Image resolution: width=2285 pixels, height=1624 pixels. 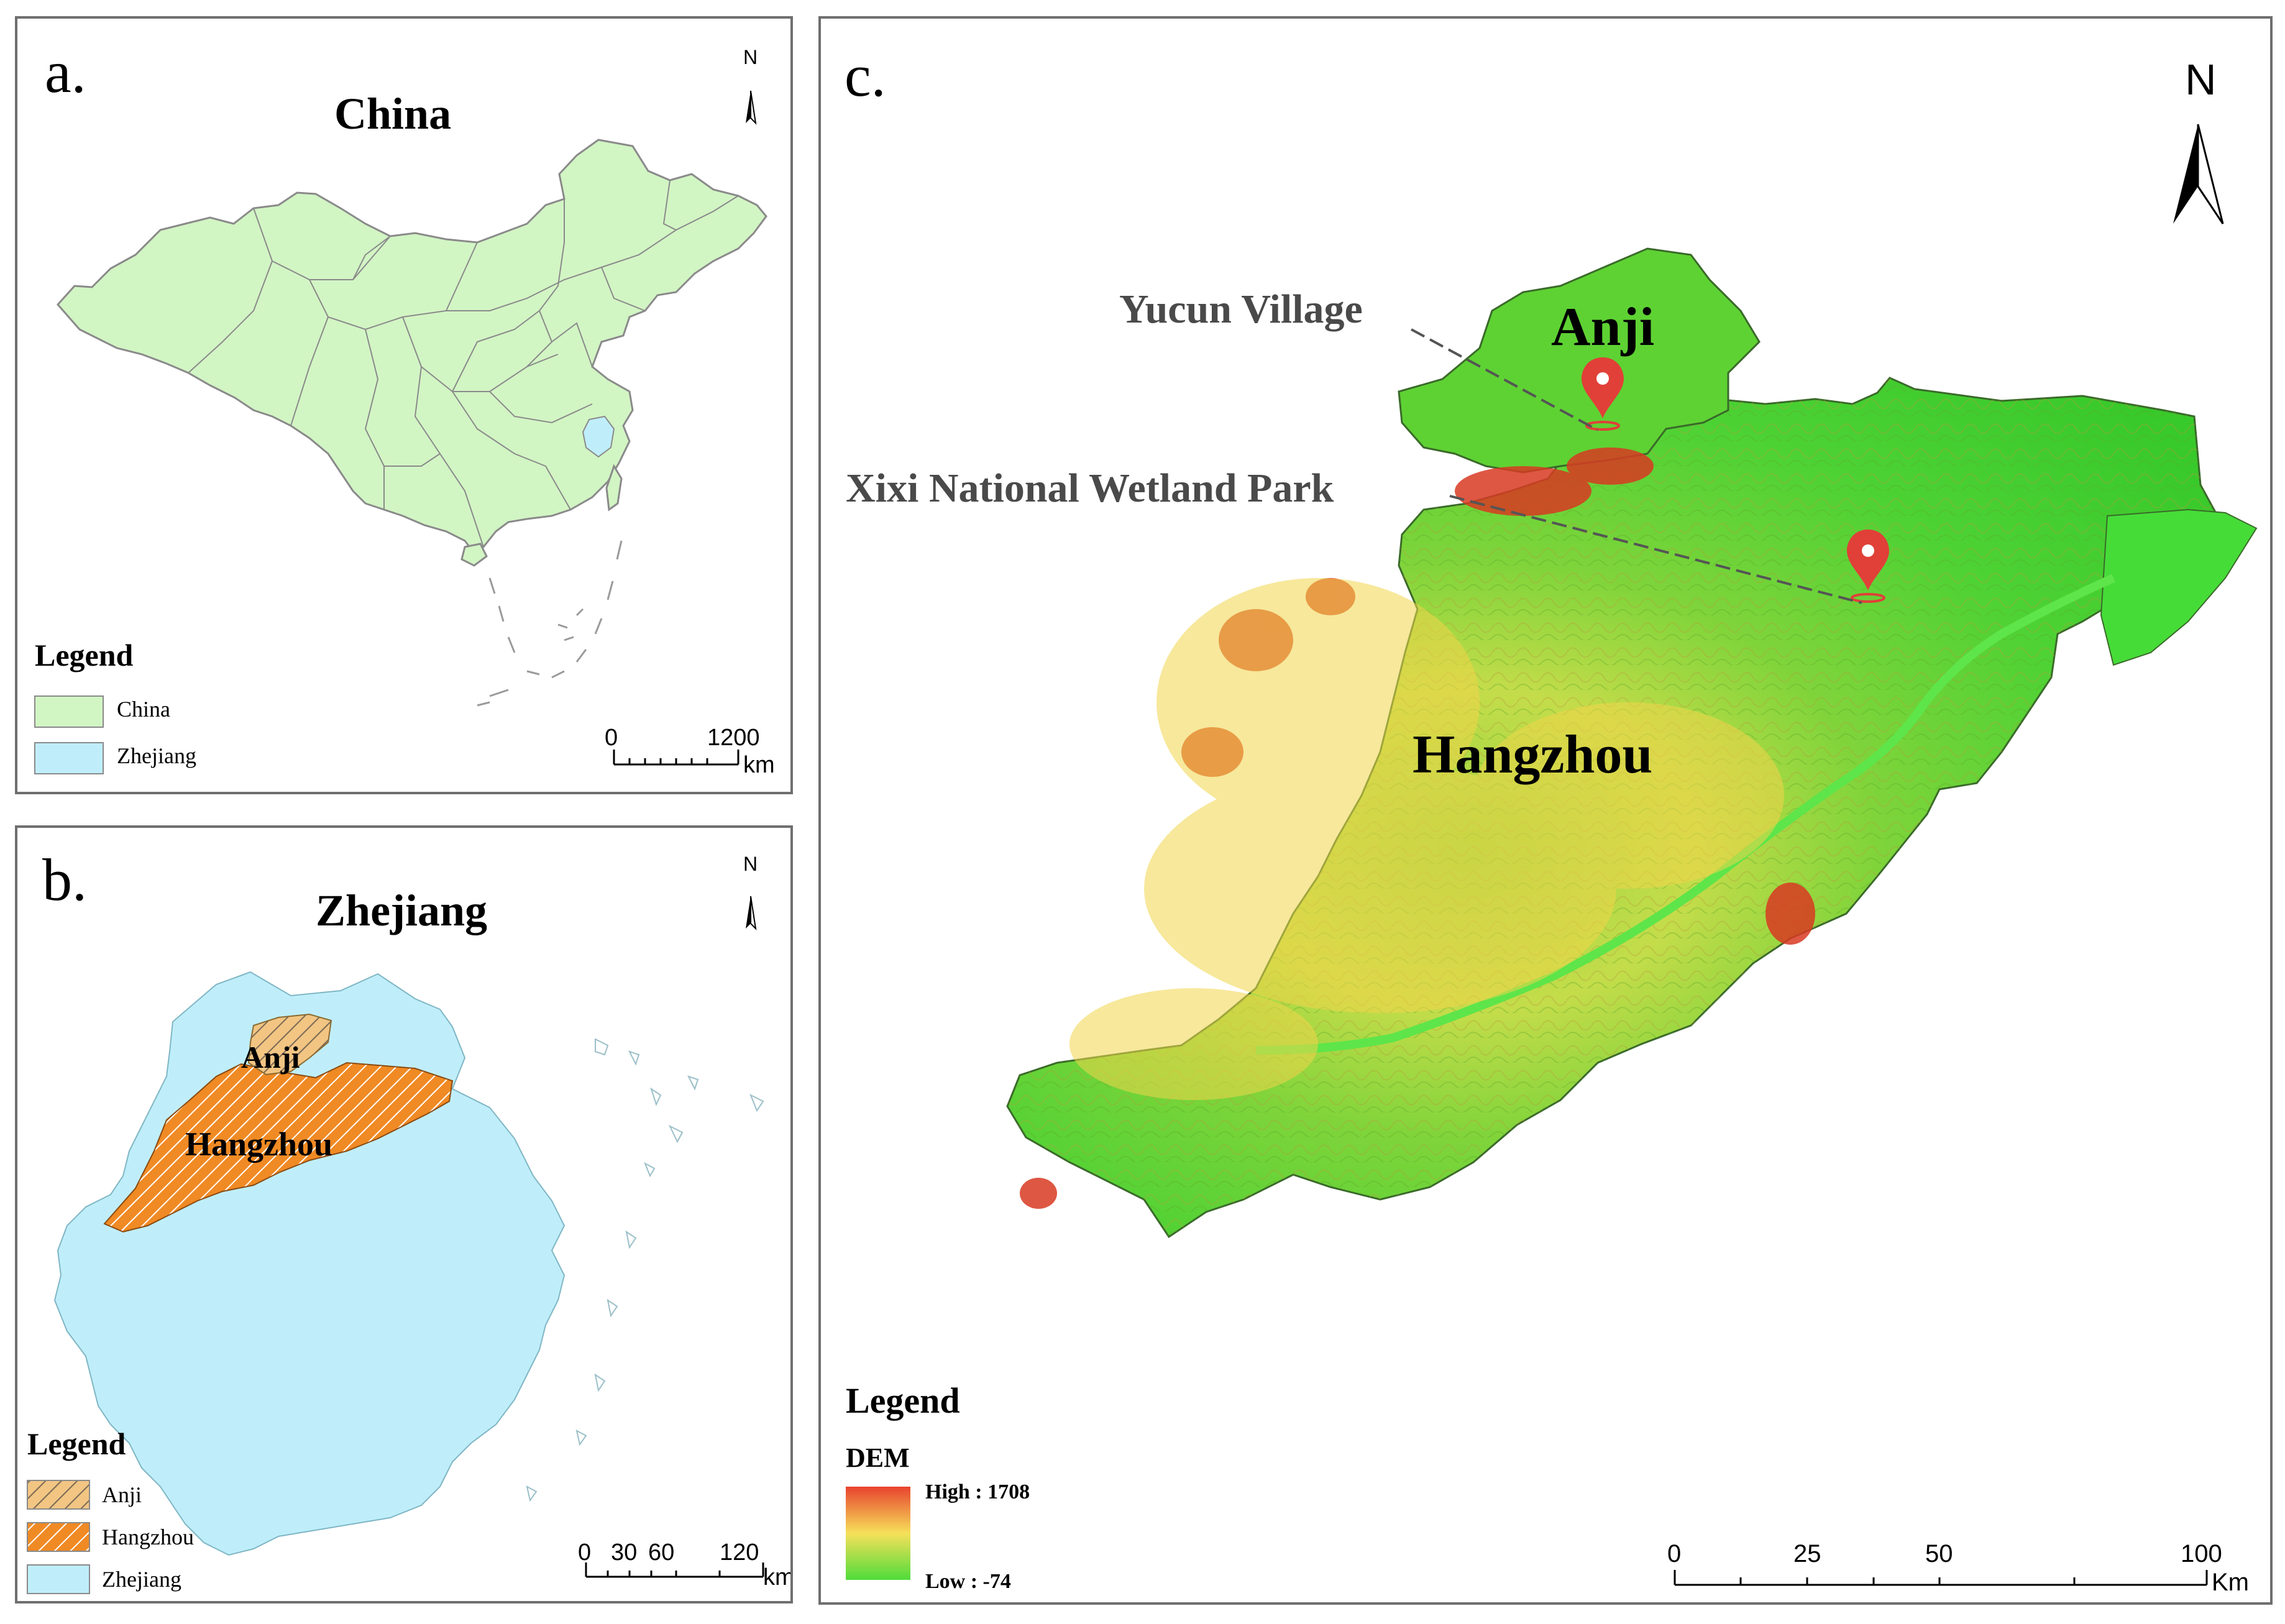 What do you see at coordinates (550, 623) in the screenshot?
I see `south-china-sea-islands` at bounding box center [550, 623].